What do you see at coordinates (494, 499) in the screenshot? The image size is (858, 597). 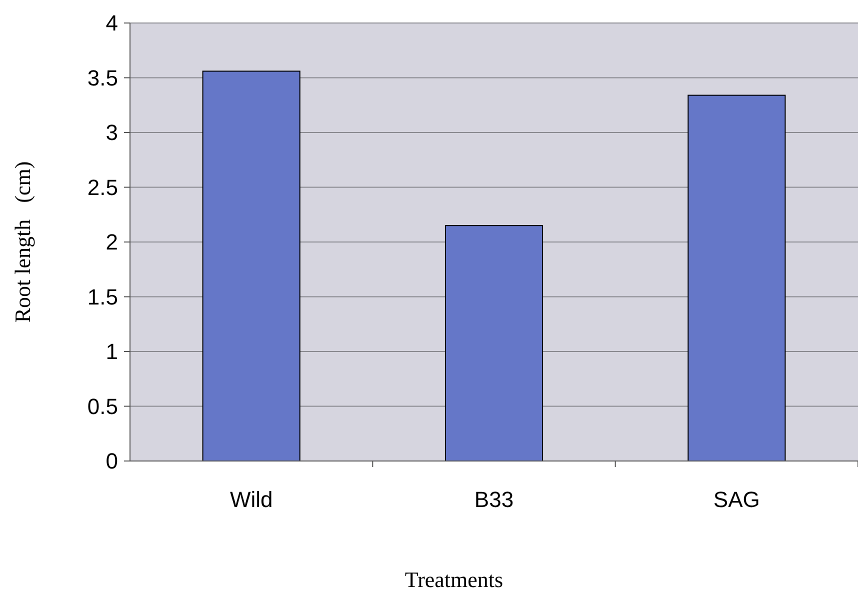 I see `x-tick-label: B33` at bounding box center [494, 499].